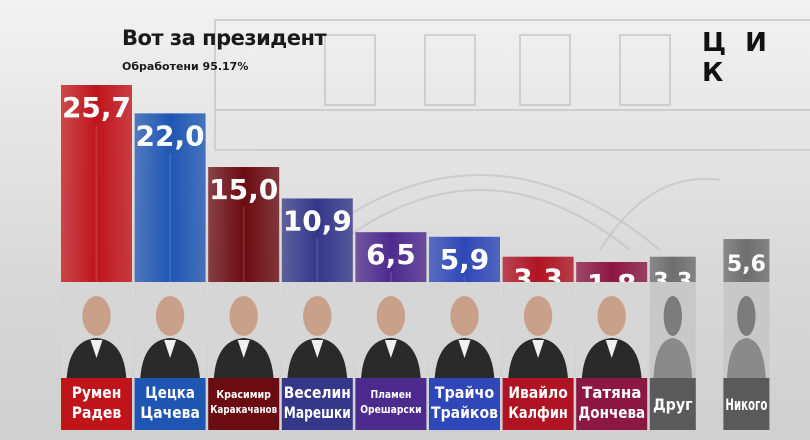 This screenshot has width=810, height=440. I want to click on candidate-name: Трайчо, so click(465, 392).